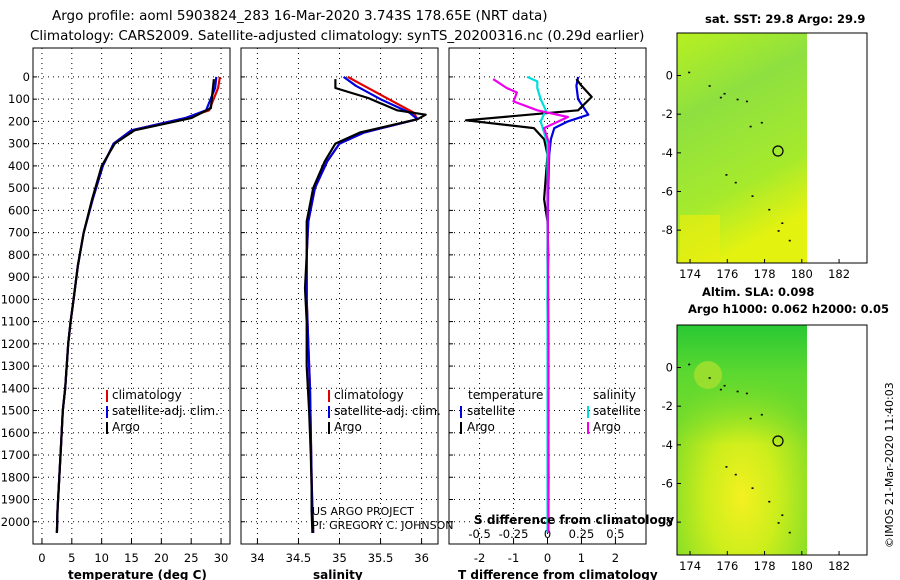  I want to click on sla-map-axes, so click(772, 440).